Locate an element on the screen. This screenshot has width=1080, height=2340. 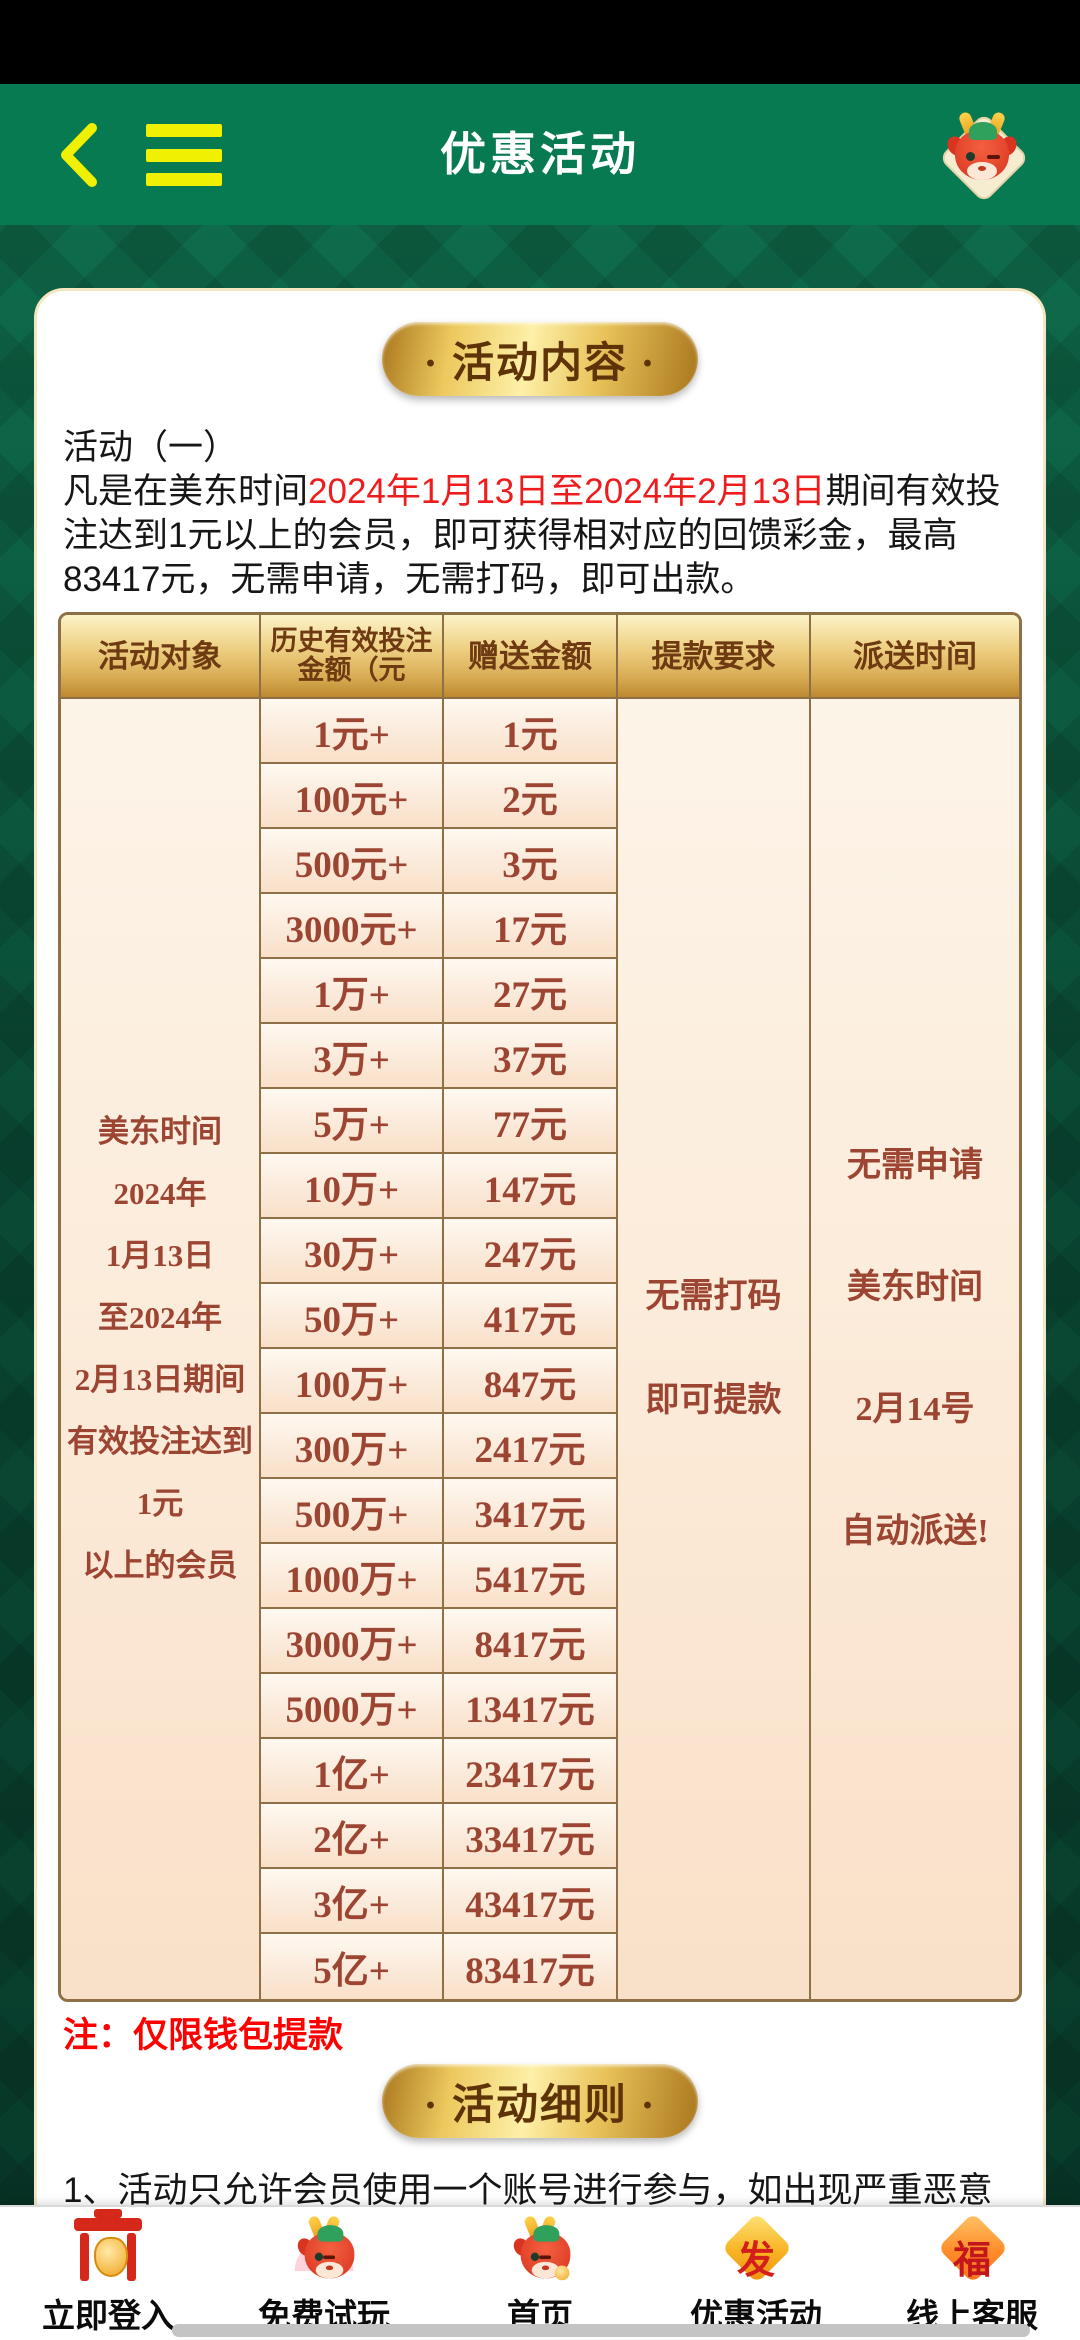
col-header-amount: 历史有效投注 金额（元 is located at coordinates (352, 656).